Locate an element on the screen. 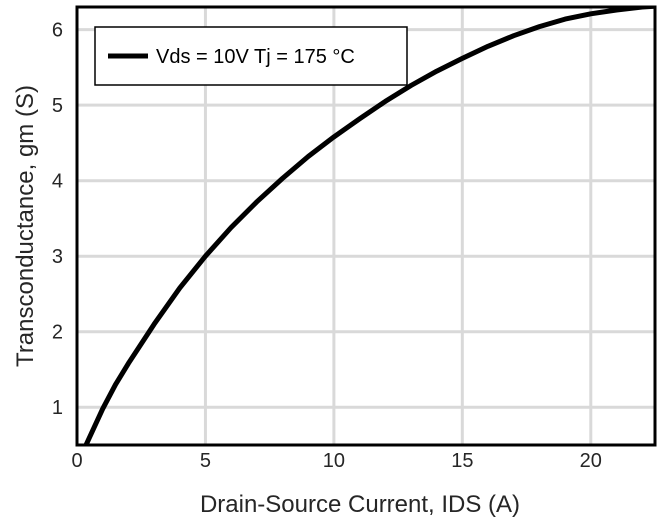 This screenshot has width=663, height=523. y-tick-label: 2 is located at coordinates (57, 333).